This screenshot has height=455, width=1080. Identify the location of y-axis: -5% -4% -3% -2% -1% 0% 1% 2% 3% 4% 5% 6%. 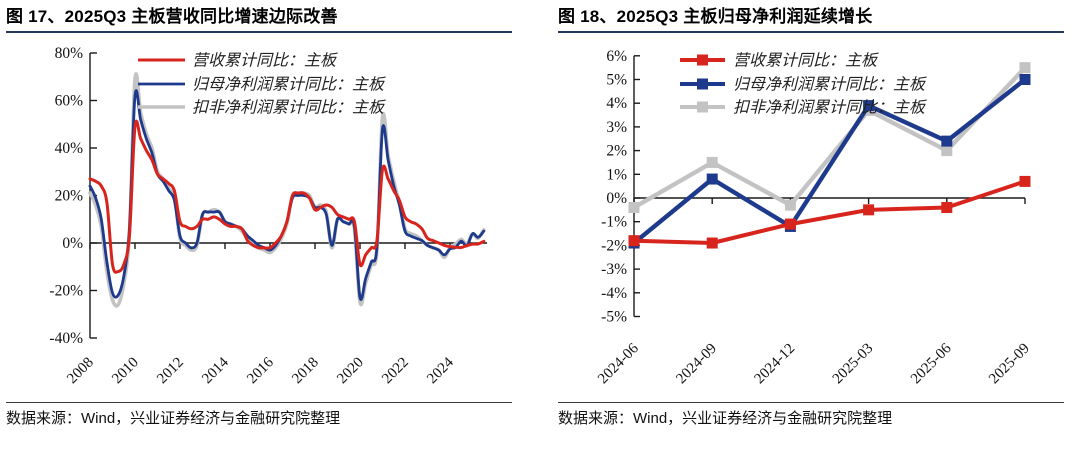
(620, 187).